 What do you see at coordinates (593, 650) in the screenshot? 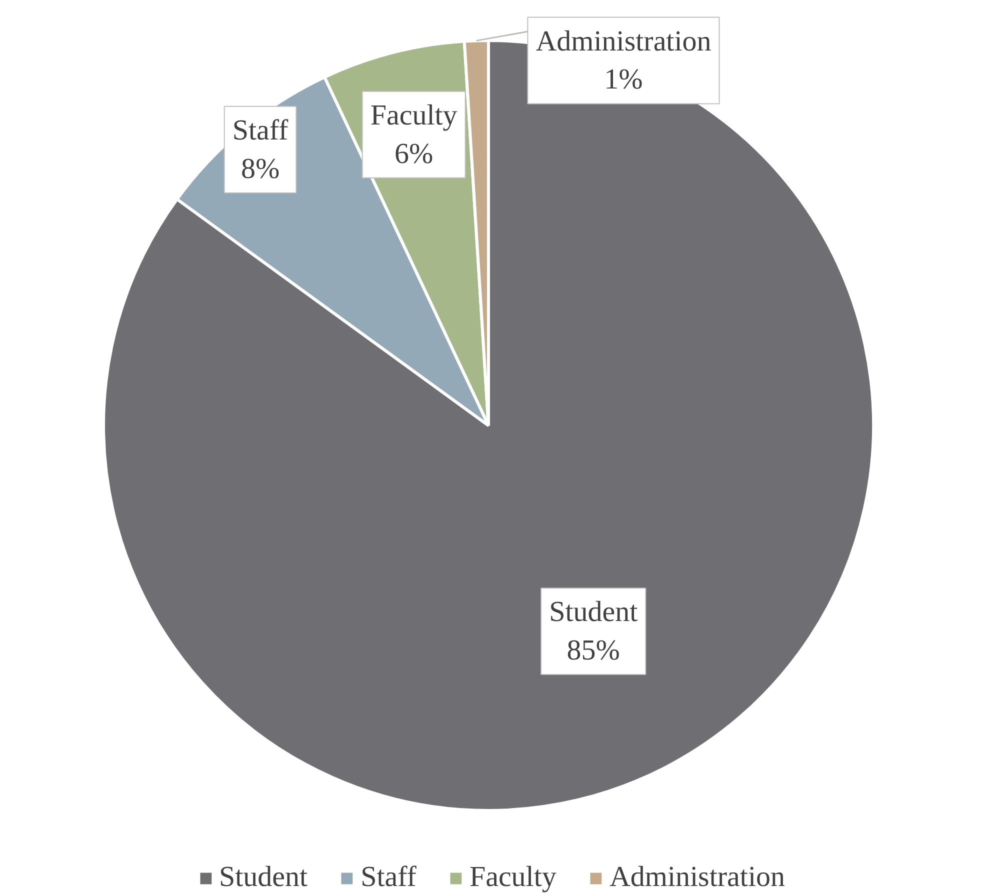
I see `data-label: 85%` at bounding box center [593, 650].